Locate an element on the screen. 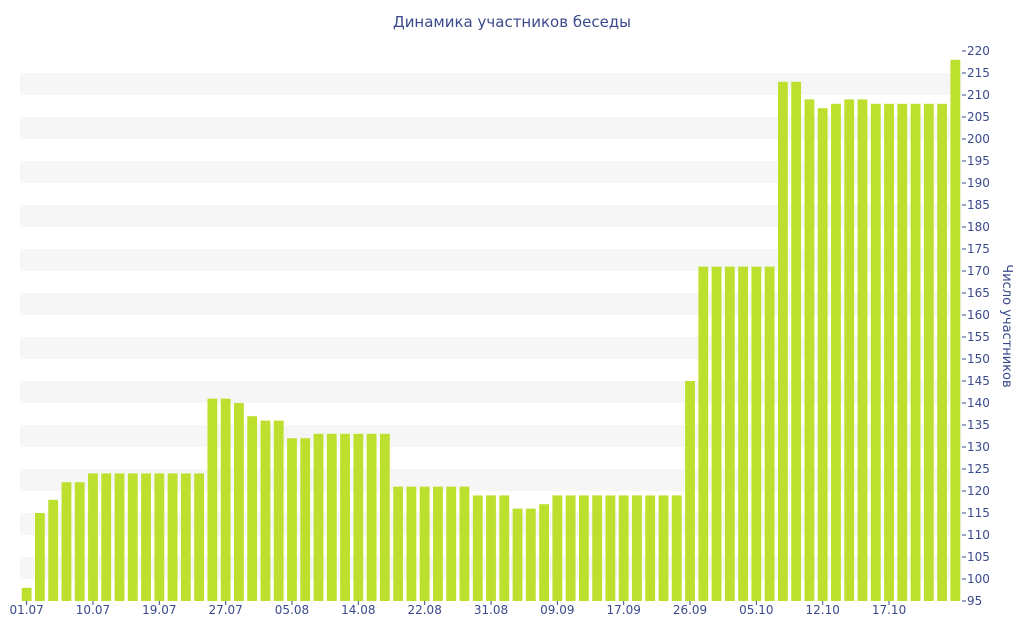 The image size is (1024, 640). y-tick-label: 110 is located at coordinates (978, 535).